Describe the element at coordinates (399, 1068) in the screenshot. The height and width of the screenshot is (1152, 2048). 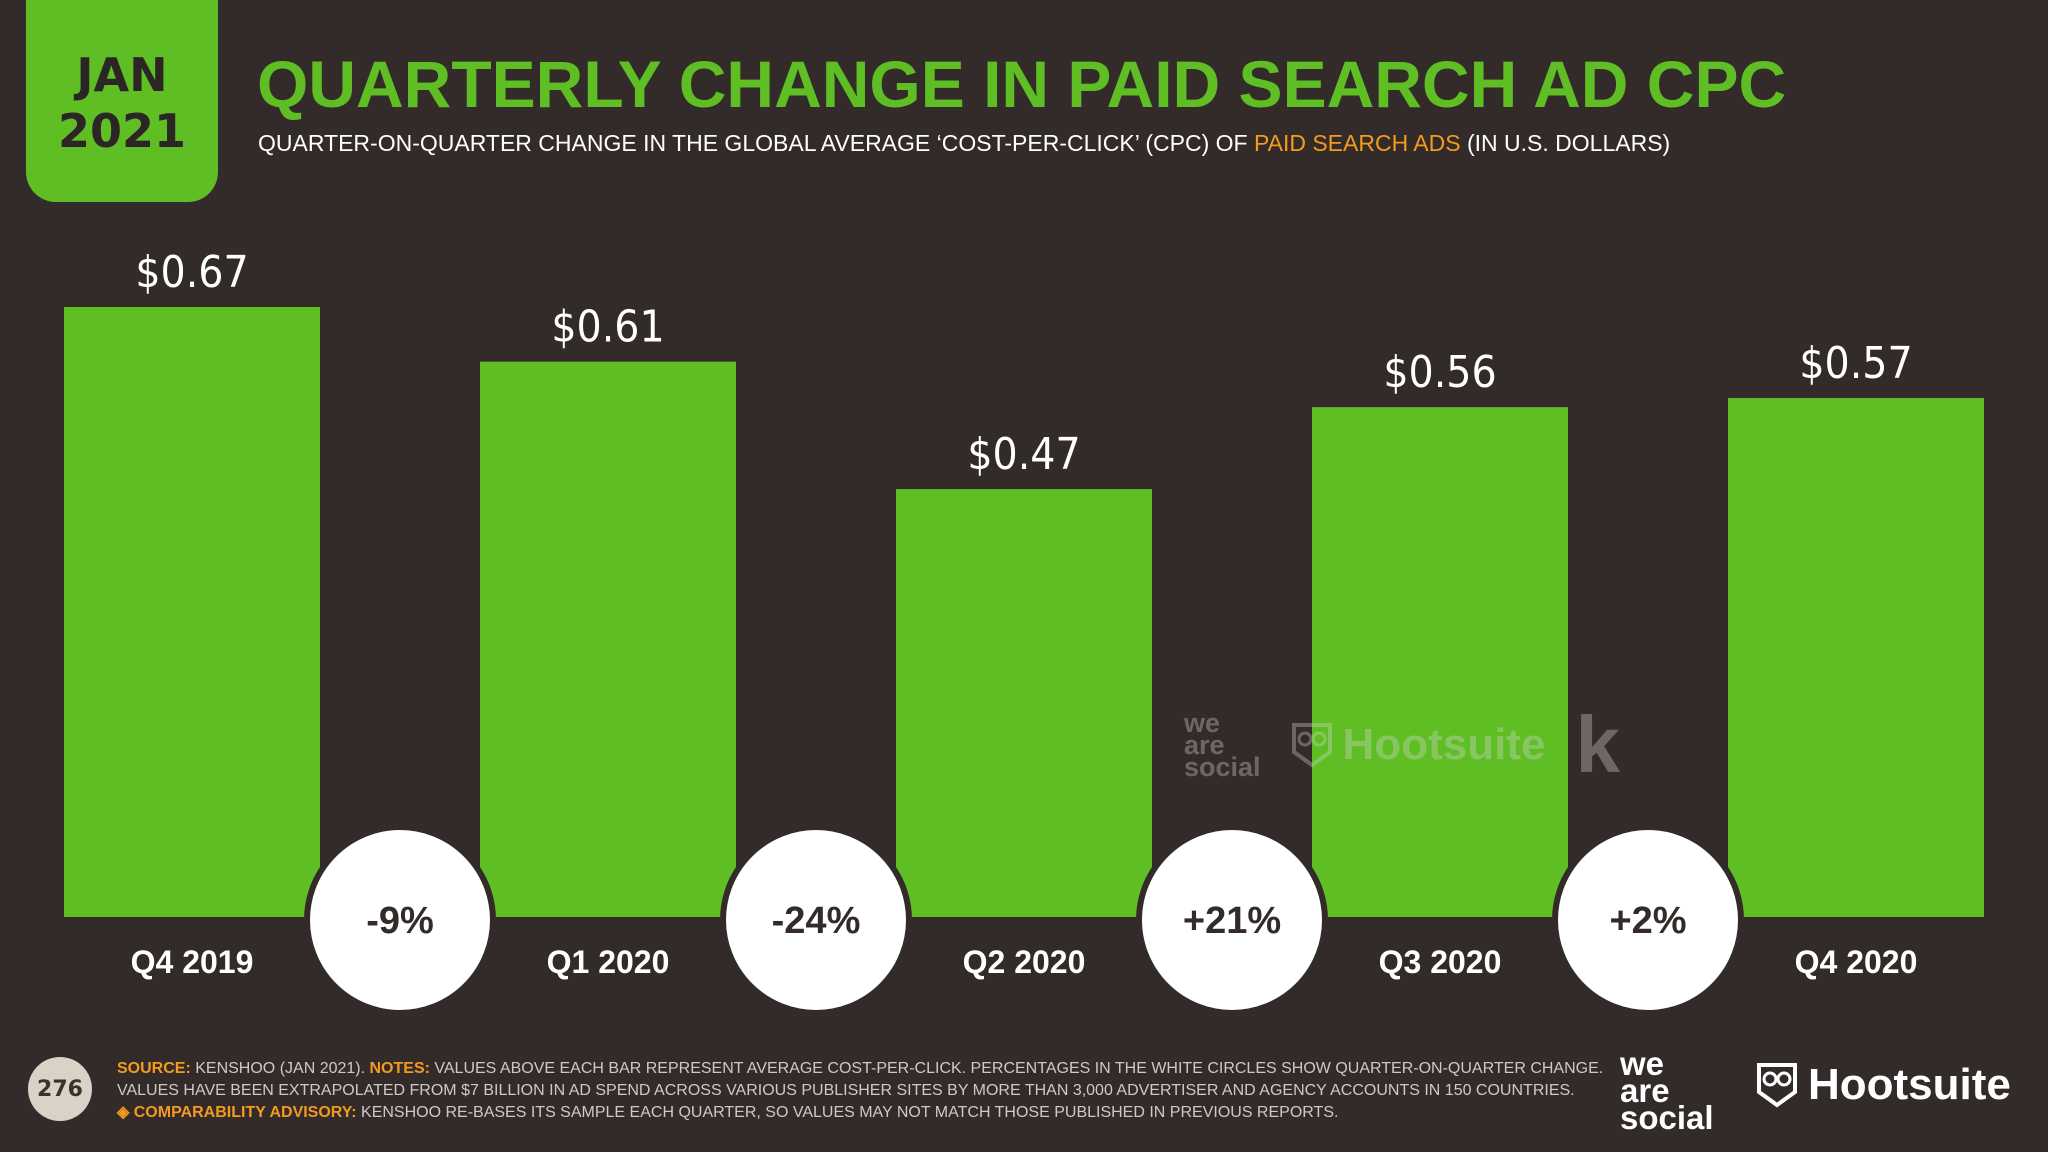
I see `notes-label: NOTES:` at that location.